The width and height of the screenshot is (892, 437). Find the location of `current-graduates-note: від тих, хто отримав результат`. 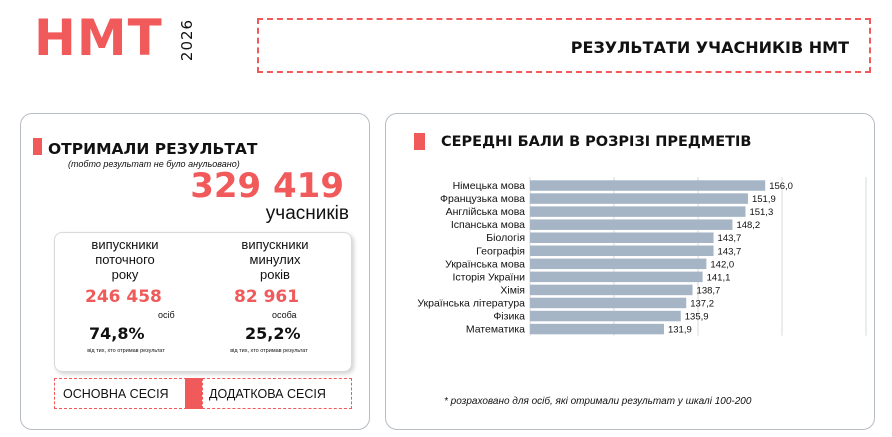

current-graduates-note: від тих, хто отримав результат is located at coordinates (126, 351).